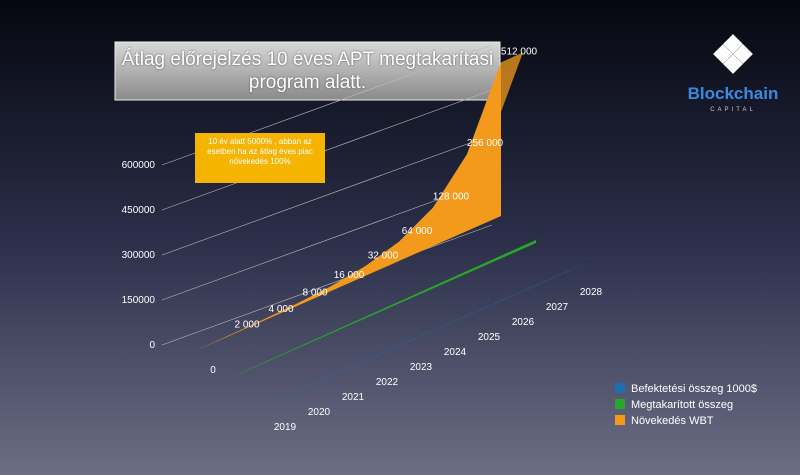 The image size is (800, 475). I want to click on y-tick-label: 300000, so click(139, 255).